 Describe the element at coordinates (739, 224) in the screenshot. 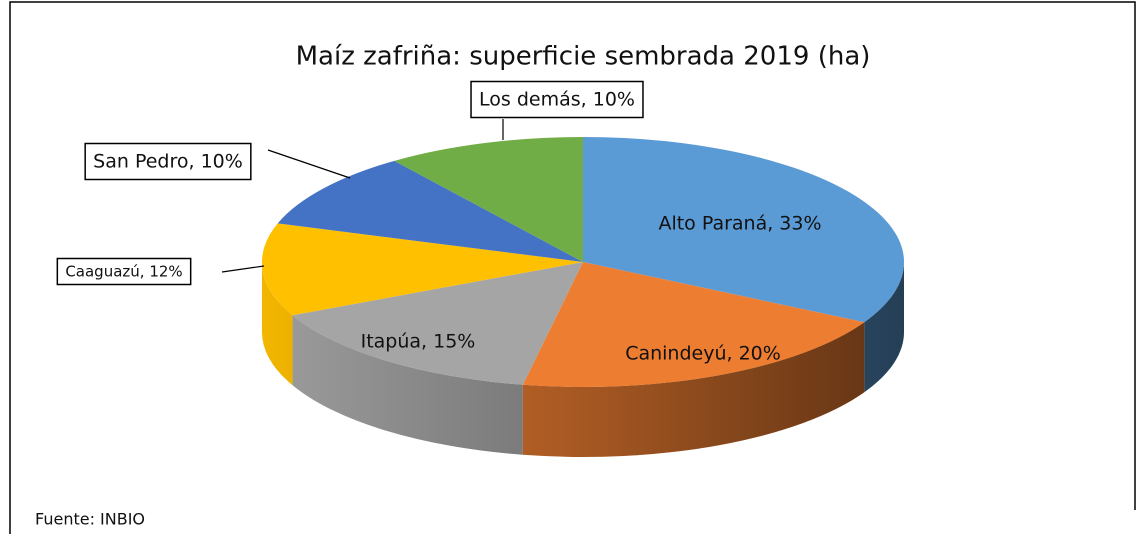

I see `data-label: Alto Paraná, 33%` at that location.